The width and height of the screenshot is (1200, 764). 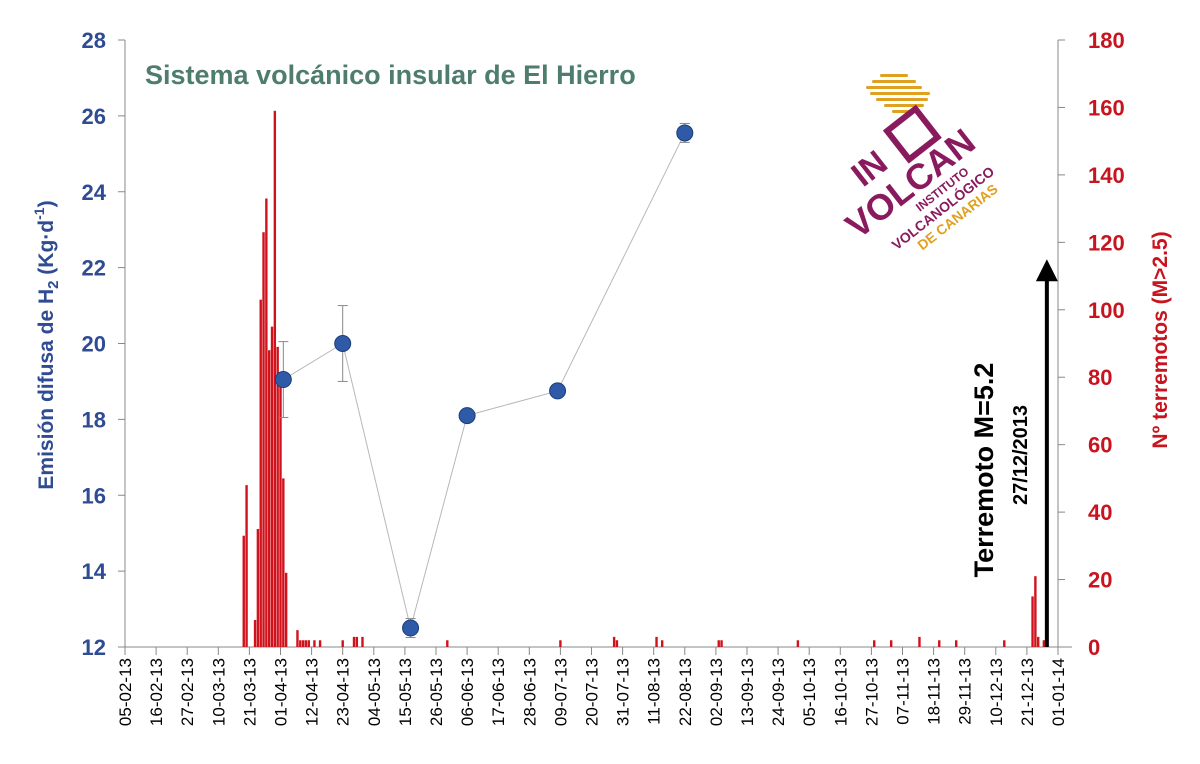 I want to click on x-tick-label: 27-02-13, so click(x=187, y=692).